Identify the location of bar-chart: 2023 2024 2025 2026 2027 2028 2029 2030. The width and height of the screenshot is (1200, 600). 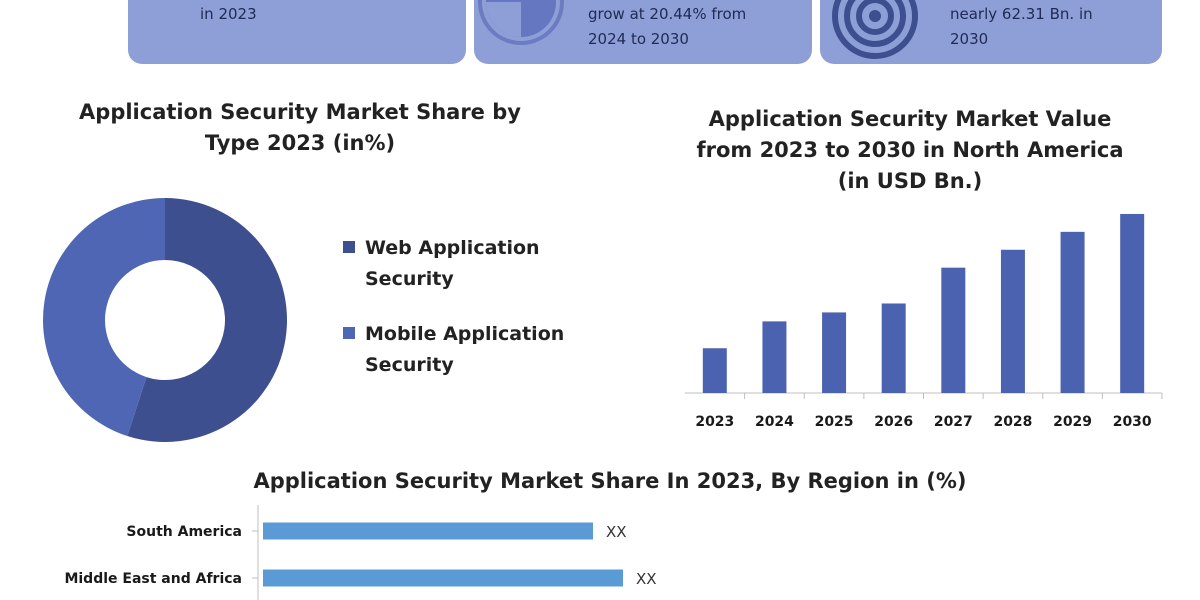
(924, 321).